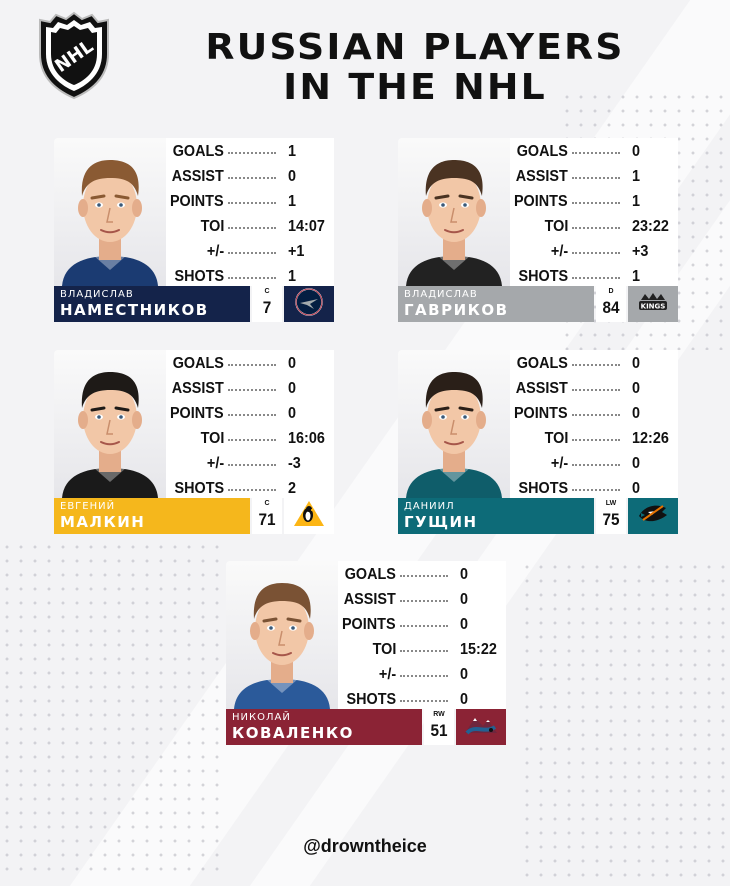  Describe the element at coordinates (415, 47) in the screenshot. I see `title-line-1: RUSSIAN PLAYERS` at that location.